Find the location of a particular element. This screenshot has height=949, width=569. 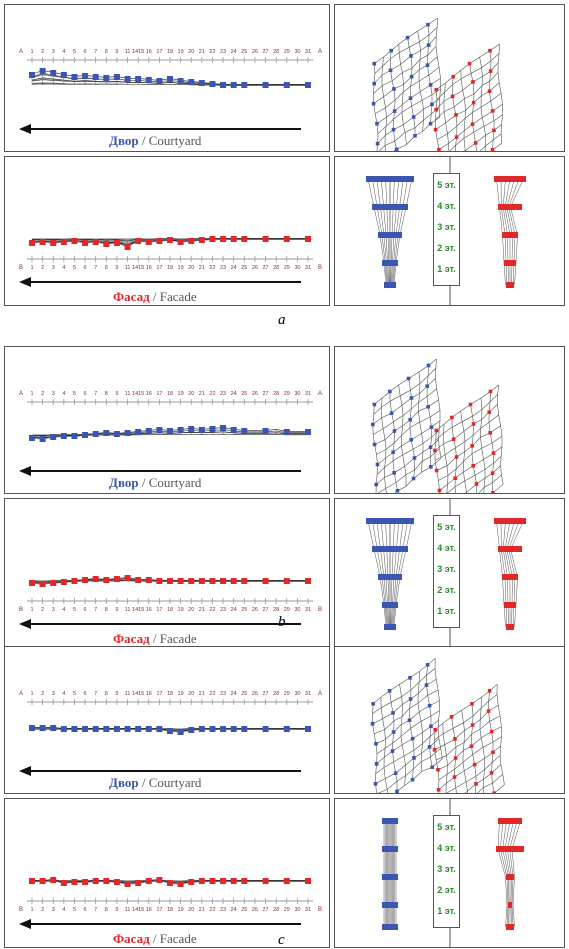

tick-label: 22 is located at coordinates (212, 52).